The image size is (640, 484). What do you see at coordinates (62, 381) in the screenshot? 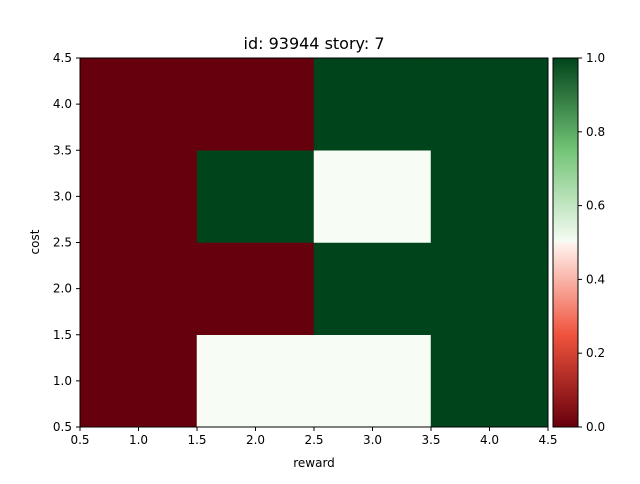
I see `y-tick-label: 1.0` at bounding box center [62, 381].